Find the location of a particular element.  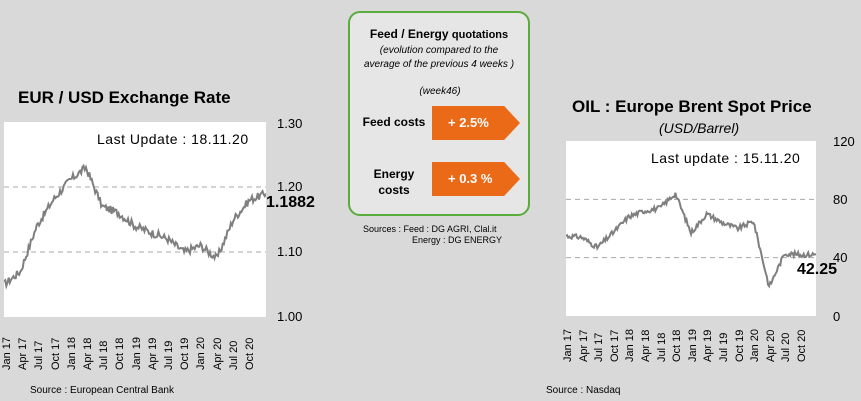

feed-costs-label: Feed costs is located at coordinates (394, 122).